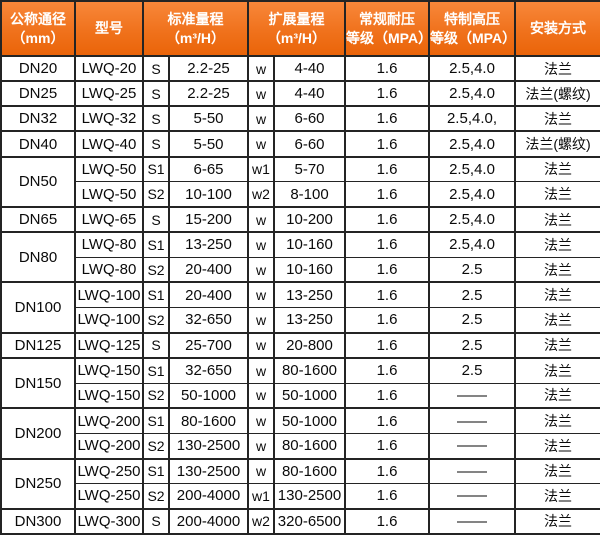  What do you see at coordinates (109, 244) in the screenshot?
I see `cell-model: LWQ-80` at bounding box center [109, 244].